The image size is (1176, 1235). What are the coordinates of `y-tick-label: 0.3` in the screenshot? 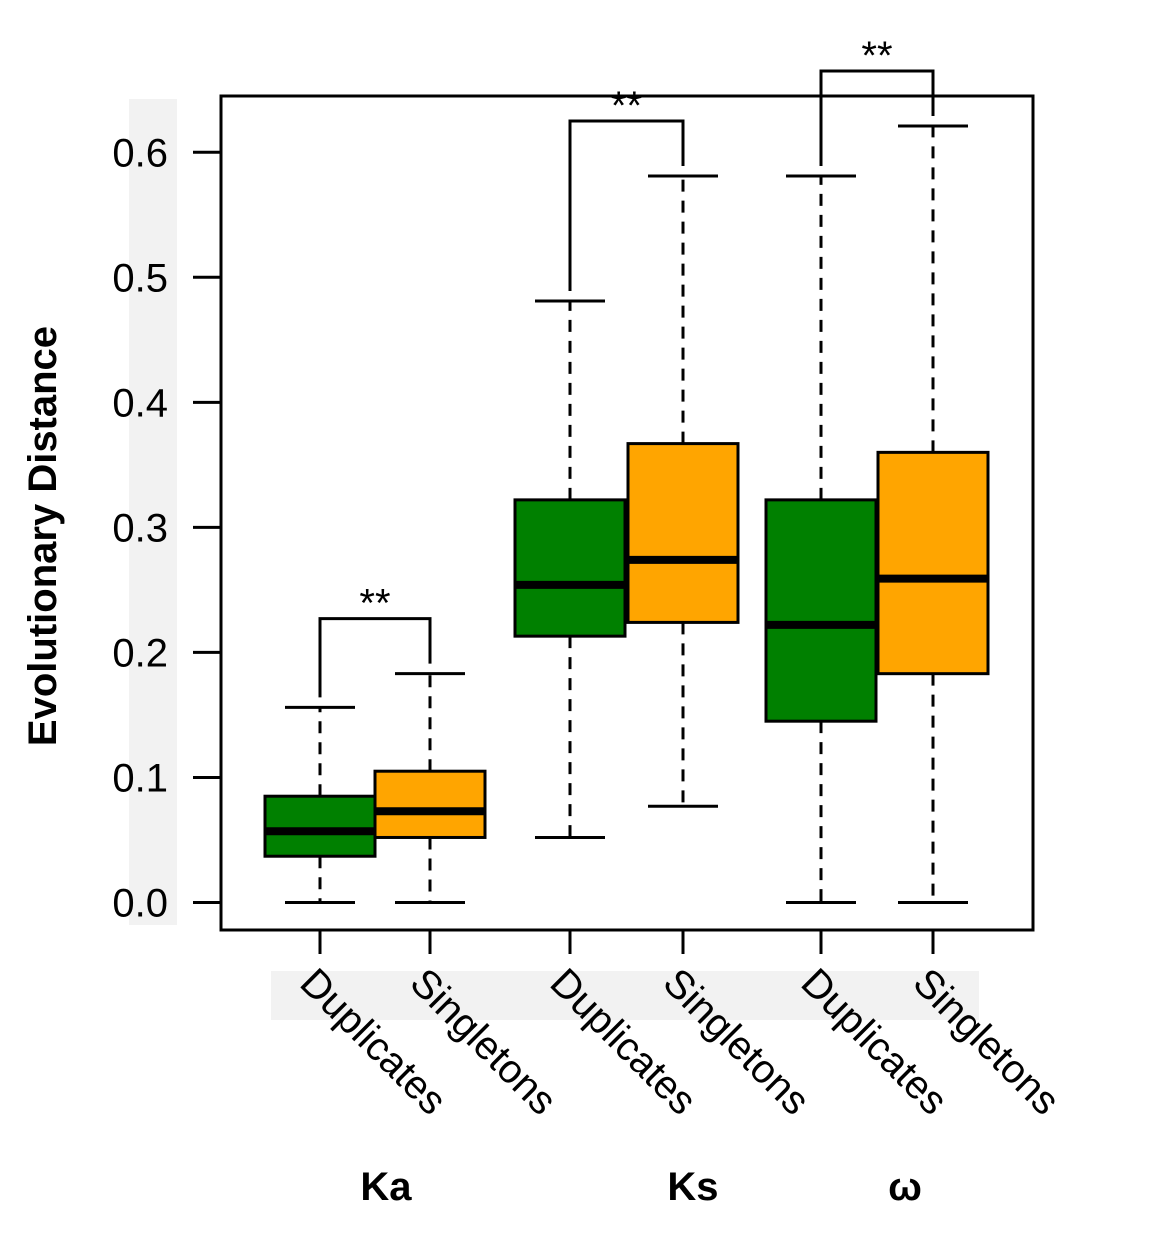 It's located at (140, 528).